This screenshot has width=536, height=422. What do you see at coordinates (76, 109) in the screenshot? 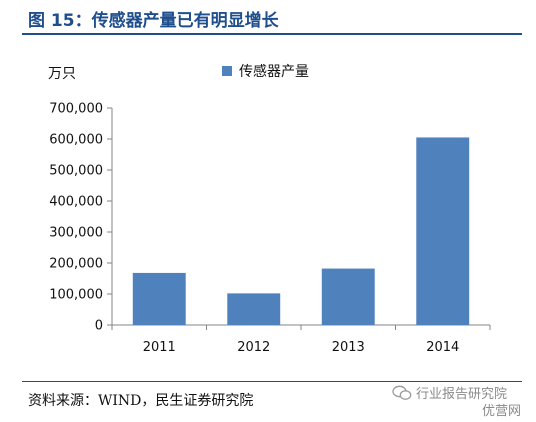
I see `y-tick-label: 700,000` at bounding box center [76, 109].